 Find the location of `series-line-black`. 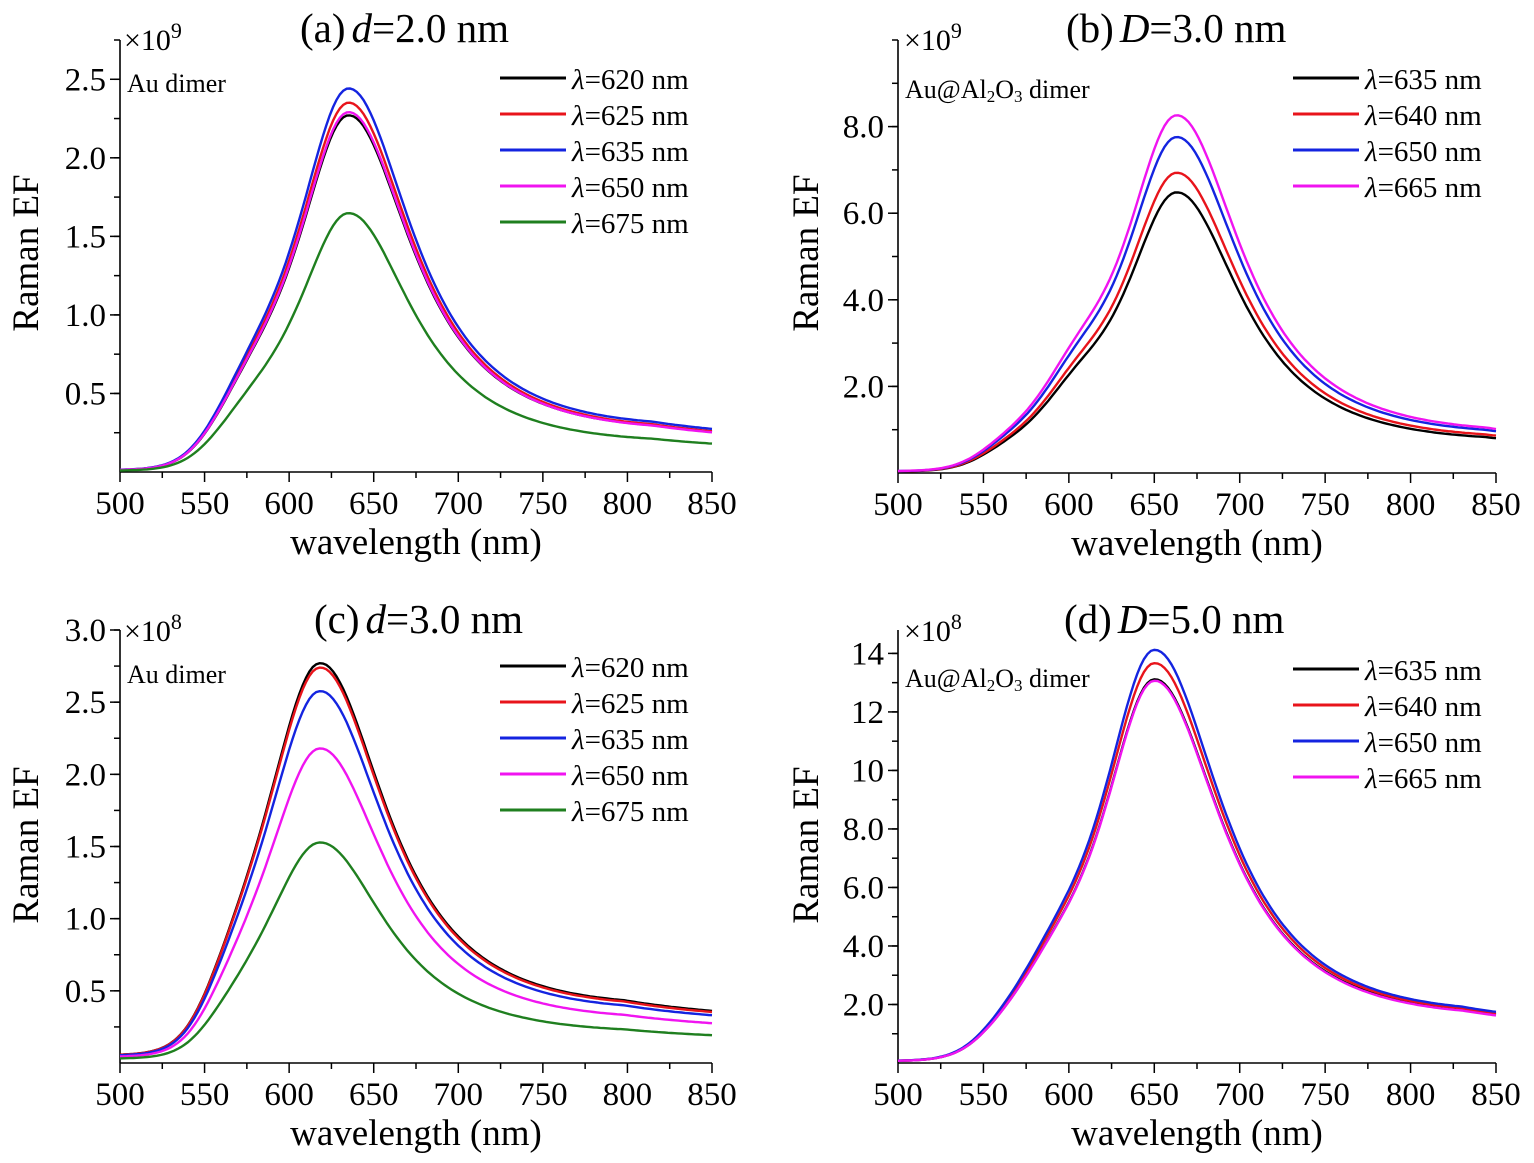

series-line-black is located at coordinates (1197, 332).